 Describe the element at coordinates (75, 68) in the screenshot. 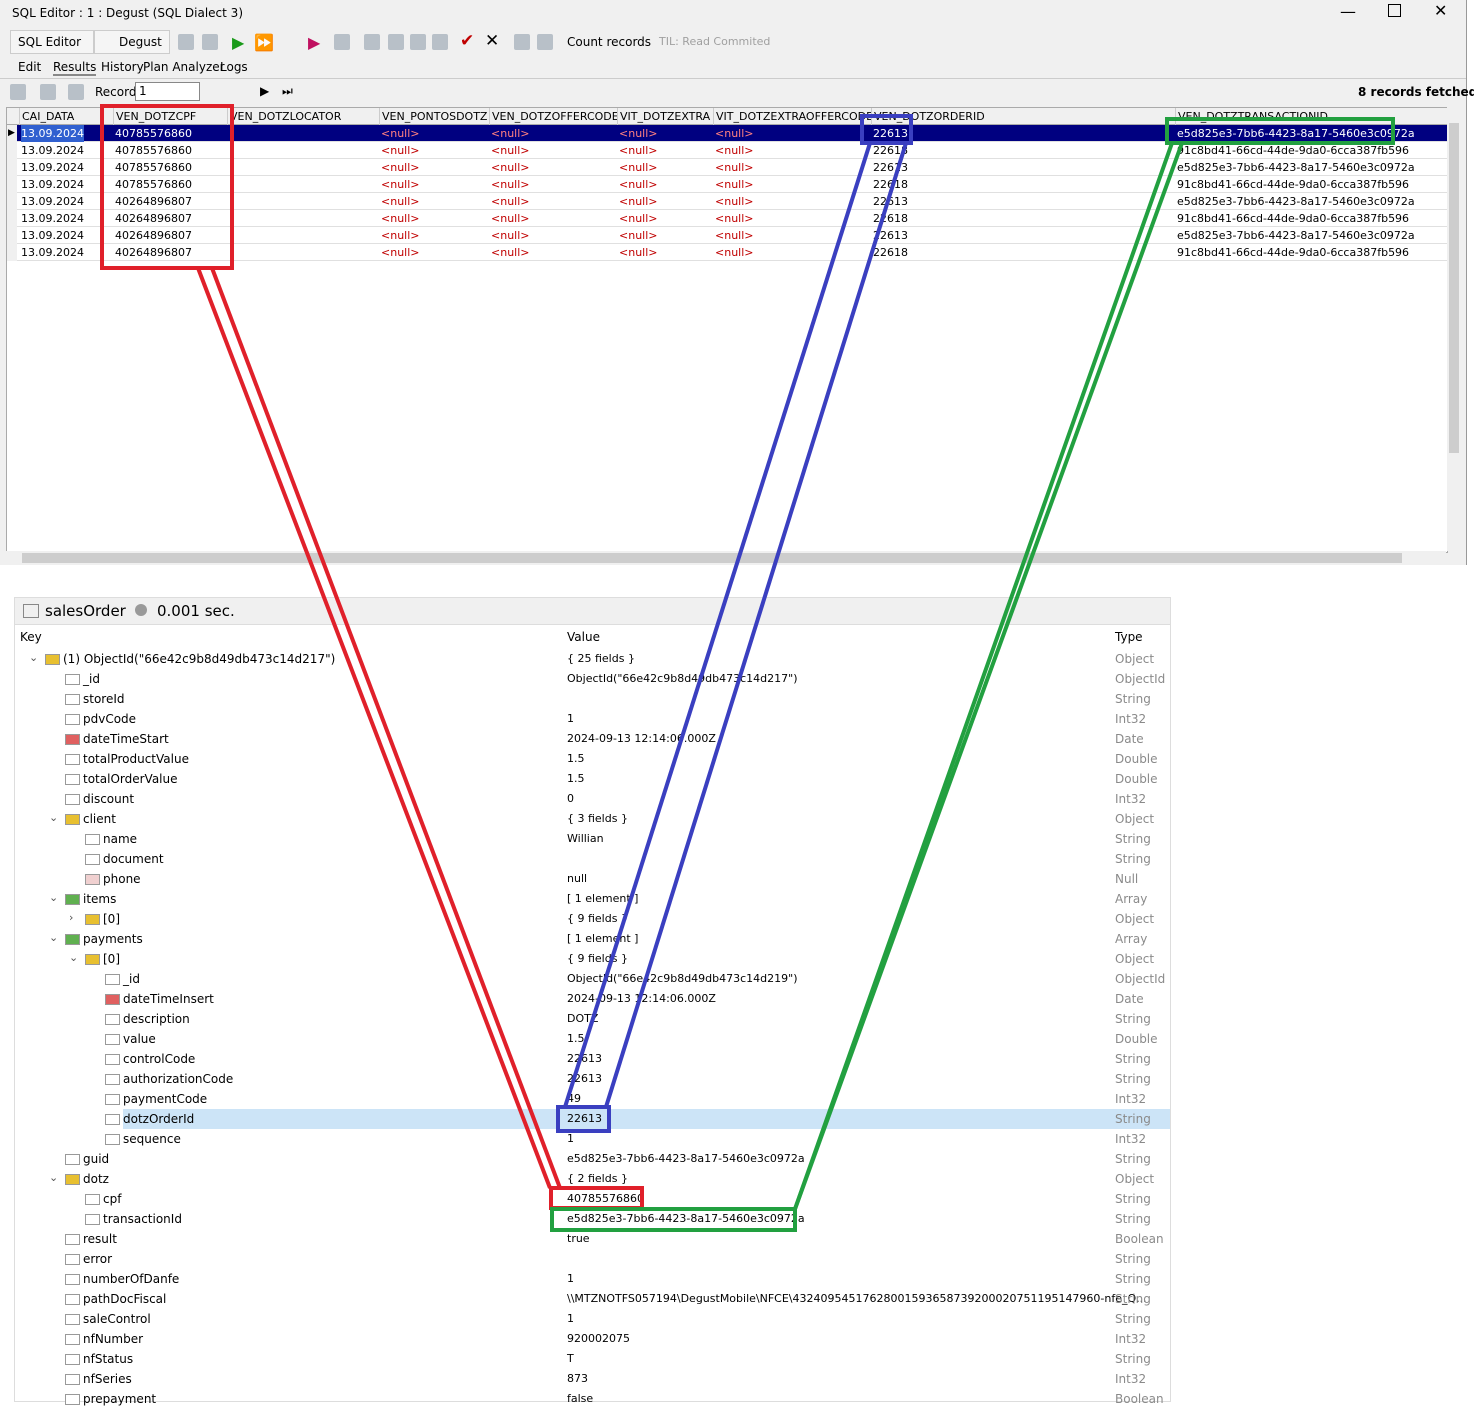

I see `tab: Results` at that location.